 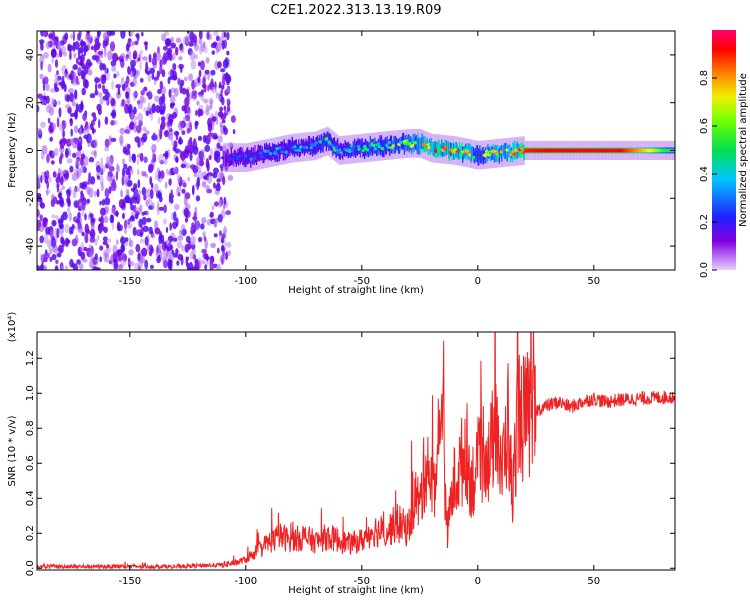 What do you see at coordinates (30, 150) in the screenshot?
I see `y-tick-label: 0` at bounding box center [30, 150].